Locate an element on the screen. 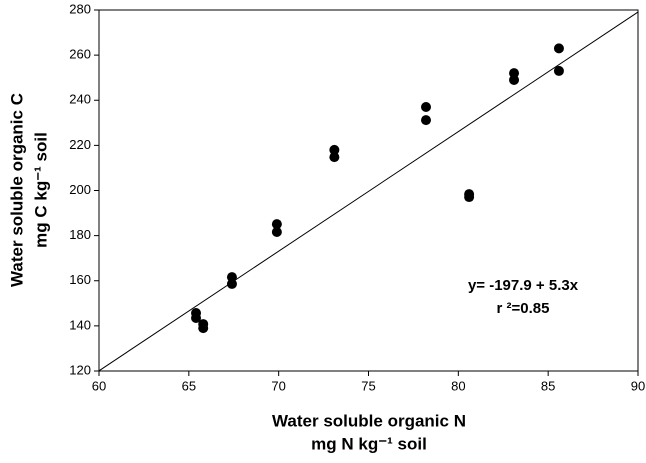 The image size is (646, 463). x-tick-label: 60 is located at coordinates (99, 385).